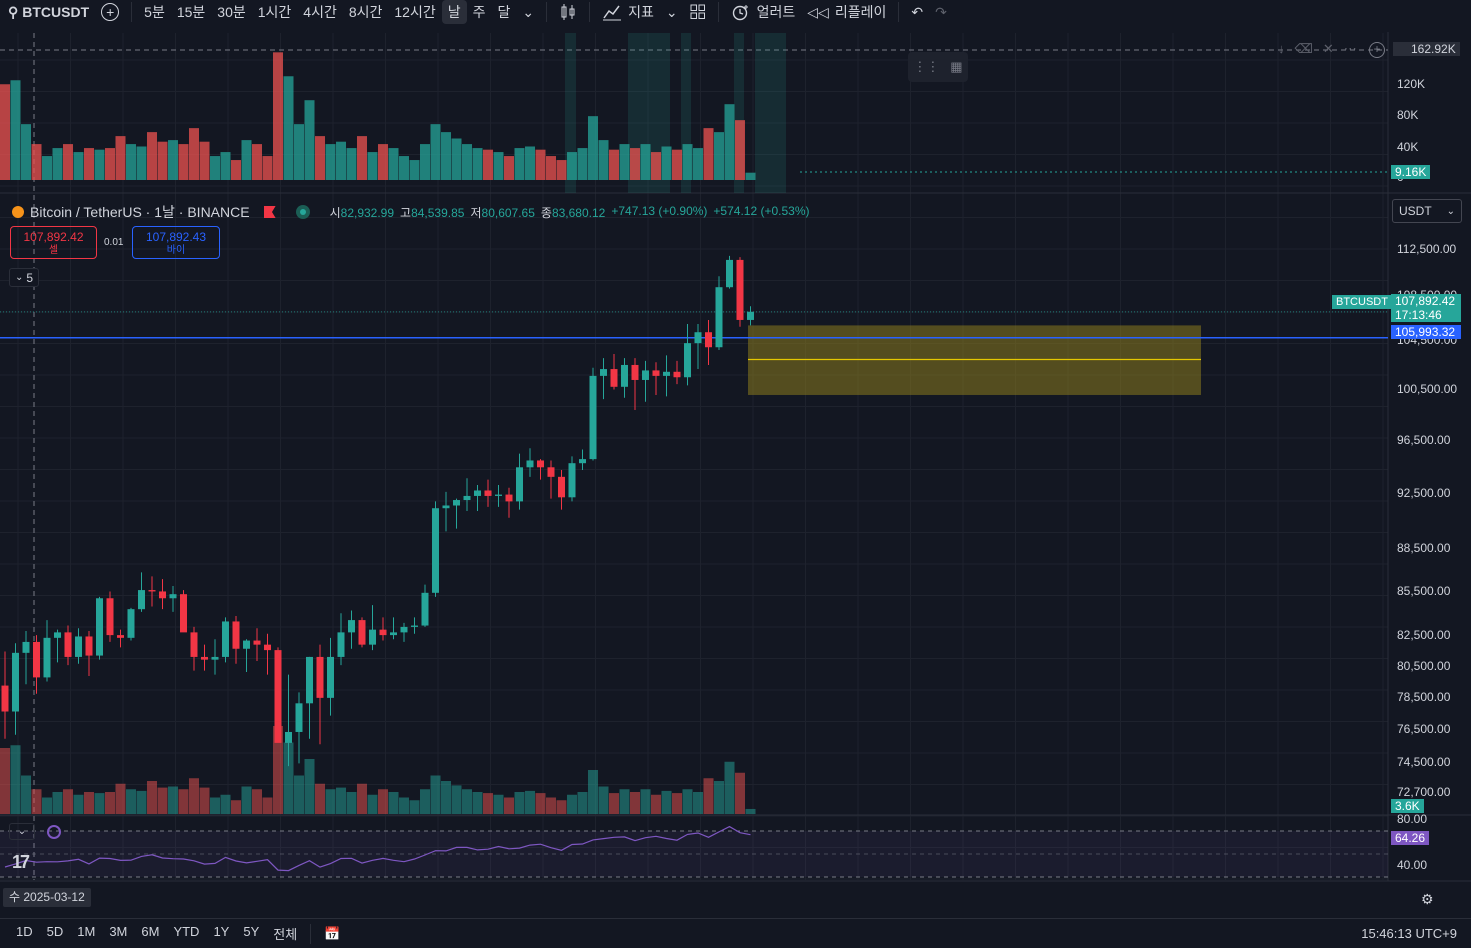 The height and width of the screenshot is (948, 1471). Describe the element at coordinates (846, 12) in the screenshot. I see `replay-button: ◁◁ 리플레이` at that location.